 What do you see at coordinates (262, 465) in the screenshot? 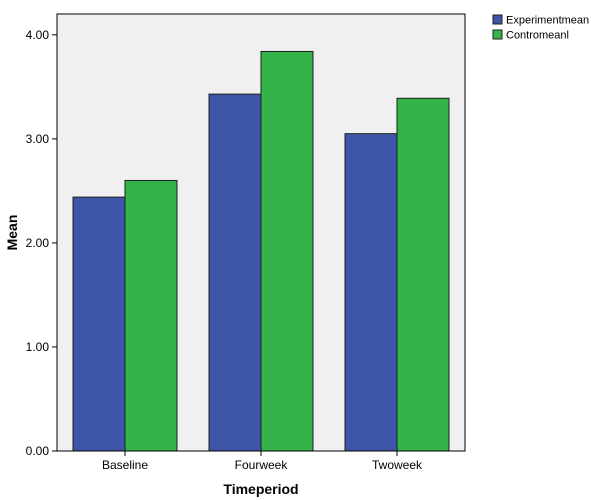
I see `x-tick-label-fourweek: Fourweek` at bounding box center [262, 465].